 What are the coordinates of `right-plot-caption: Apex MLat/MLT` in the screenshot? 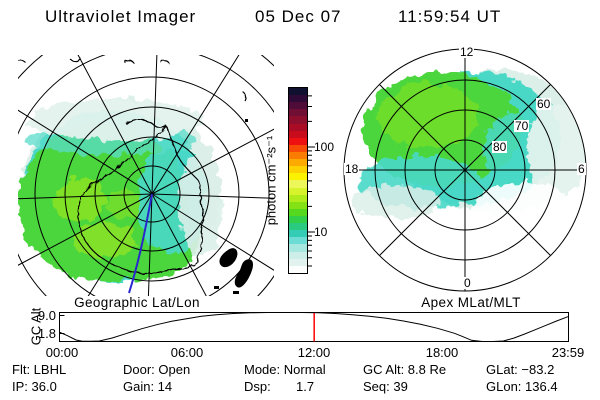 It's located at (471, 302).